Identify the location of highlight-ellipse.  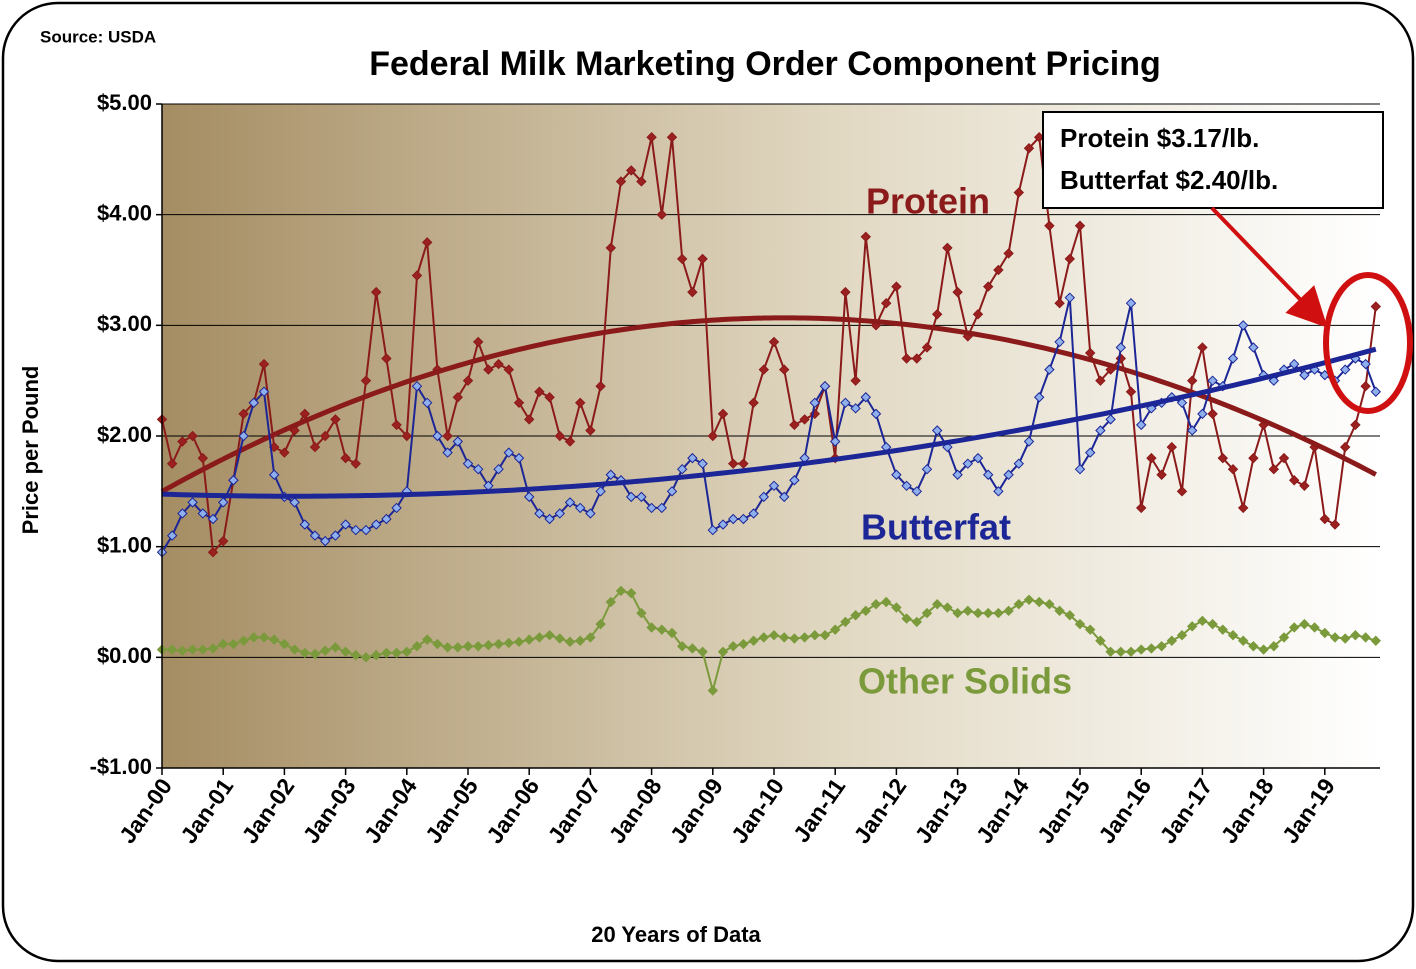
(1368, 343).